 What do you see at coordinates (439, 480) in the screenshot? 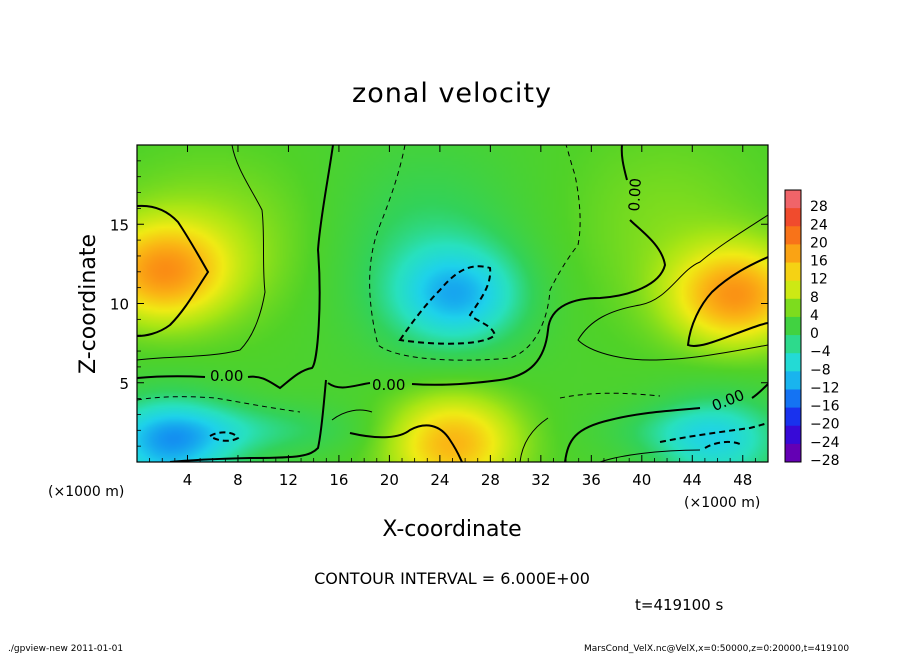
I see `x-tick-label: 24` at bounding box center [439, 480].